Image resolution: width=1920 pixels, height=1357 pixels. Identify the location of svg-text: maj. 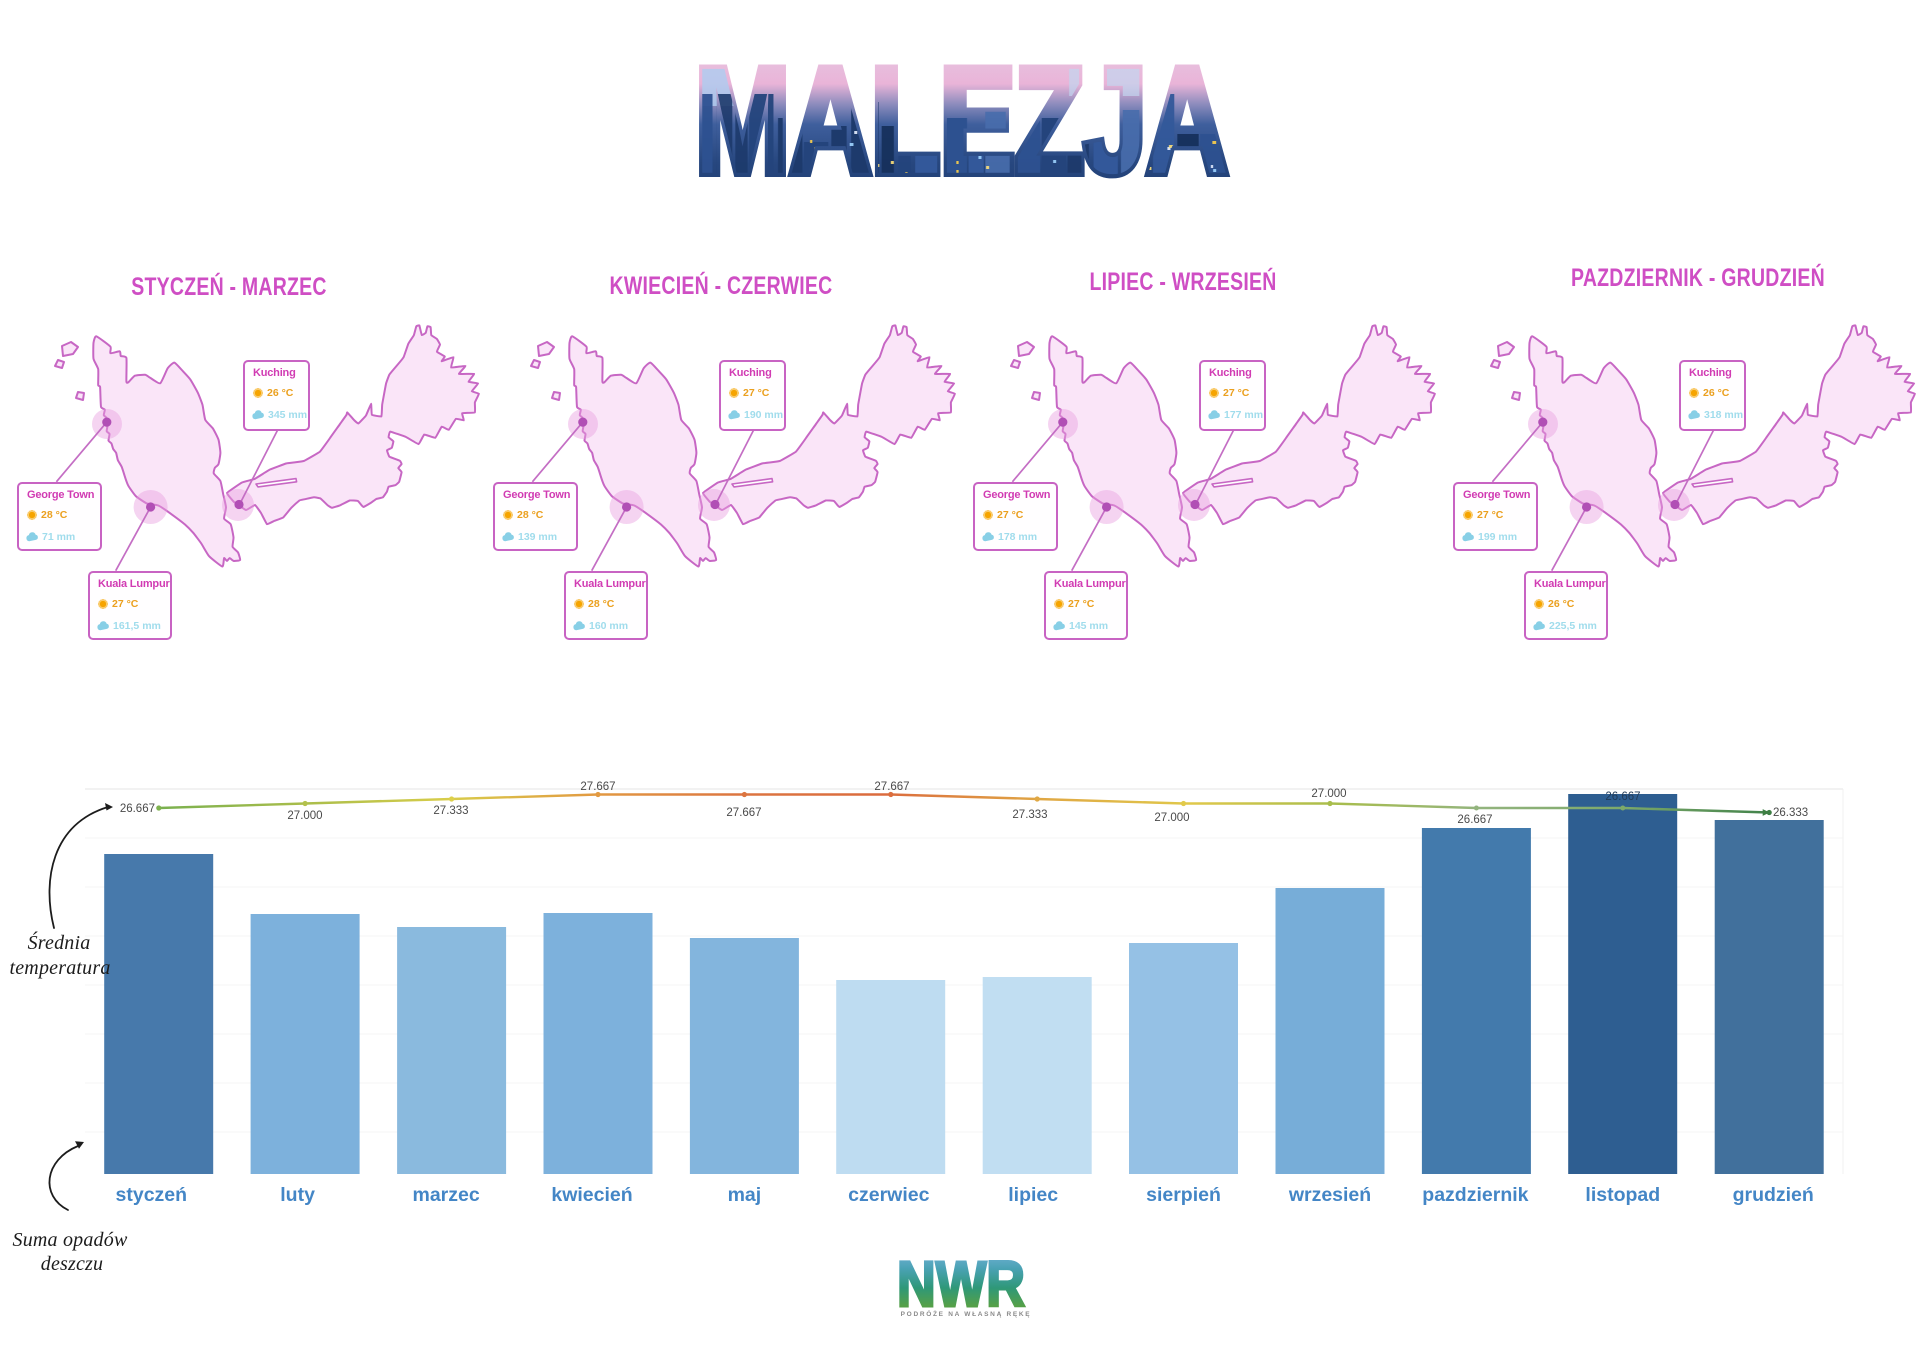
(745, 1195).